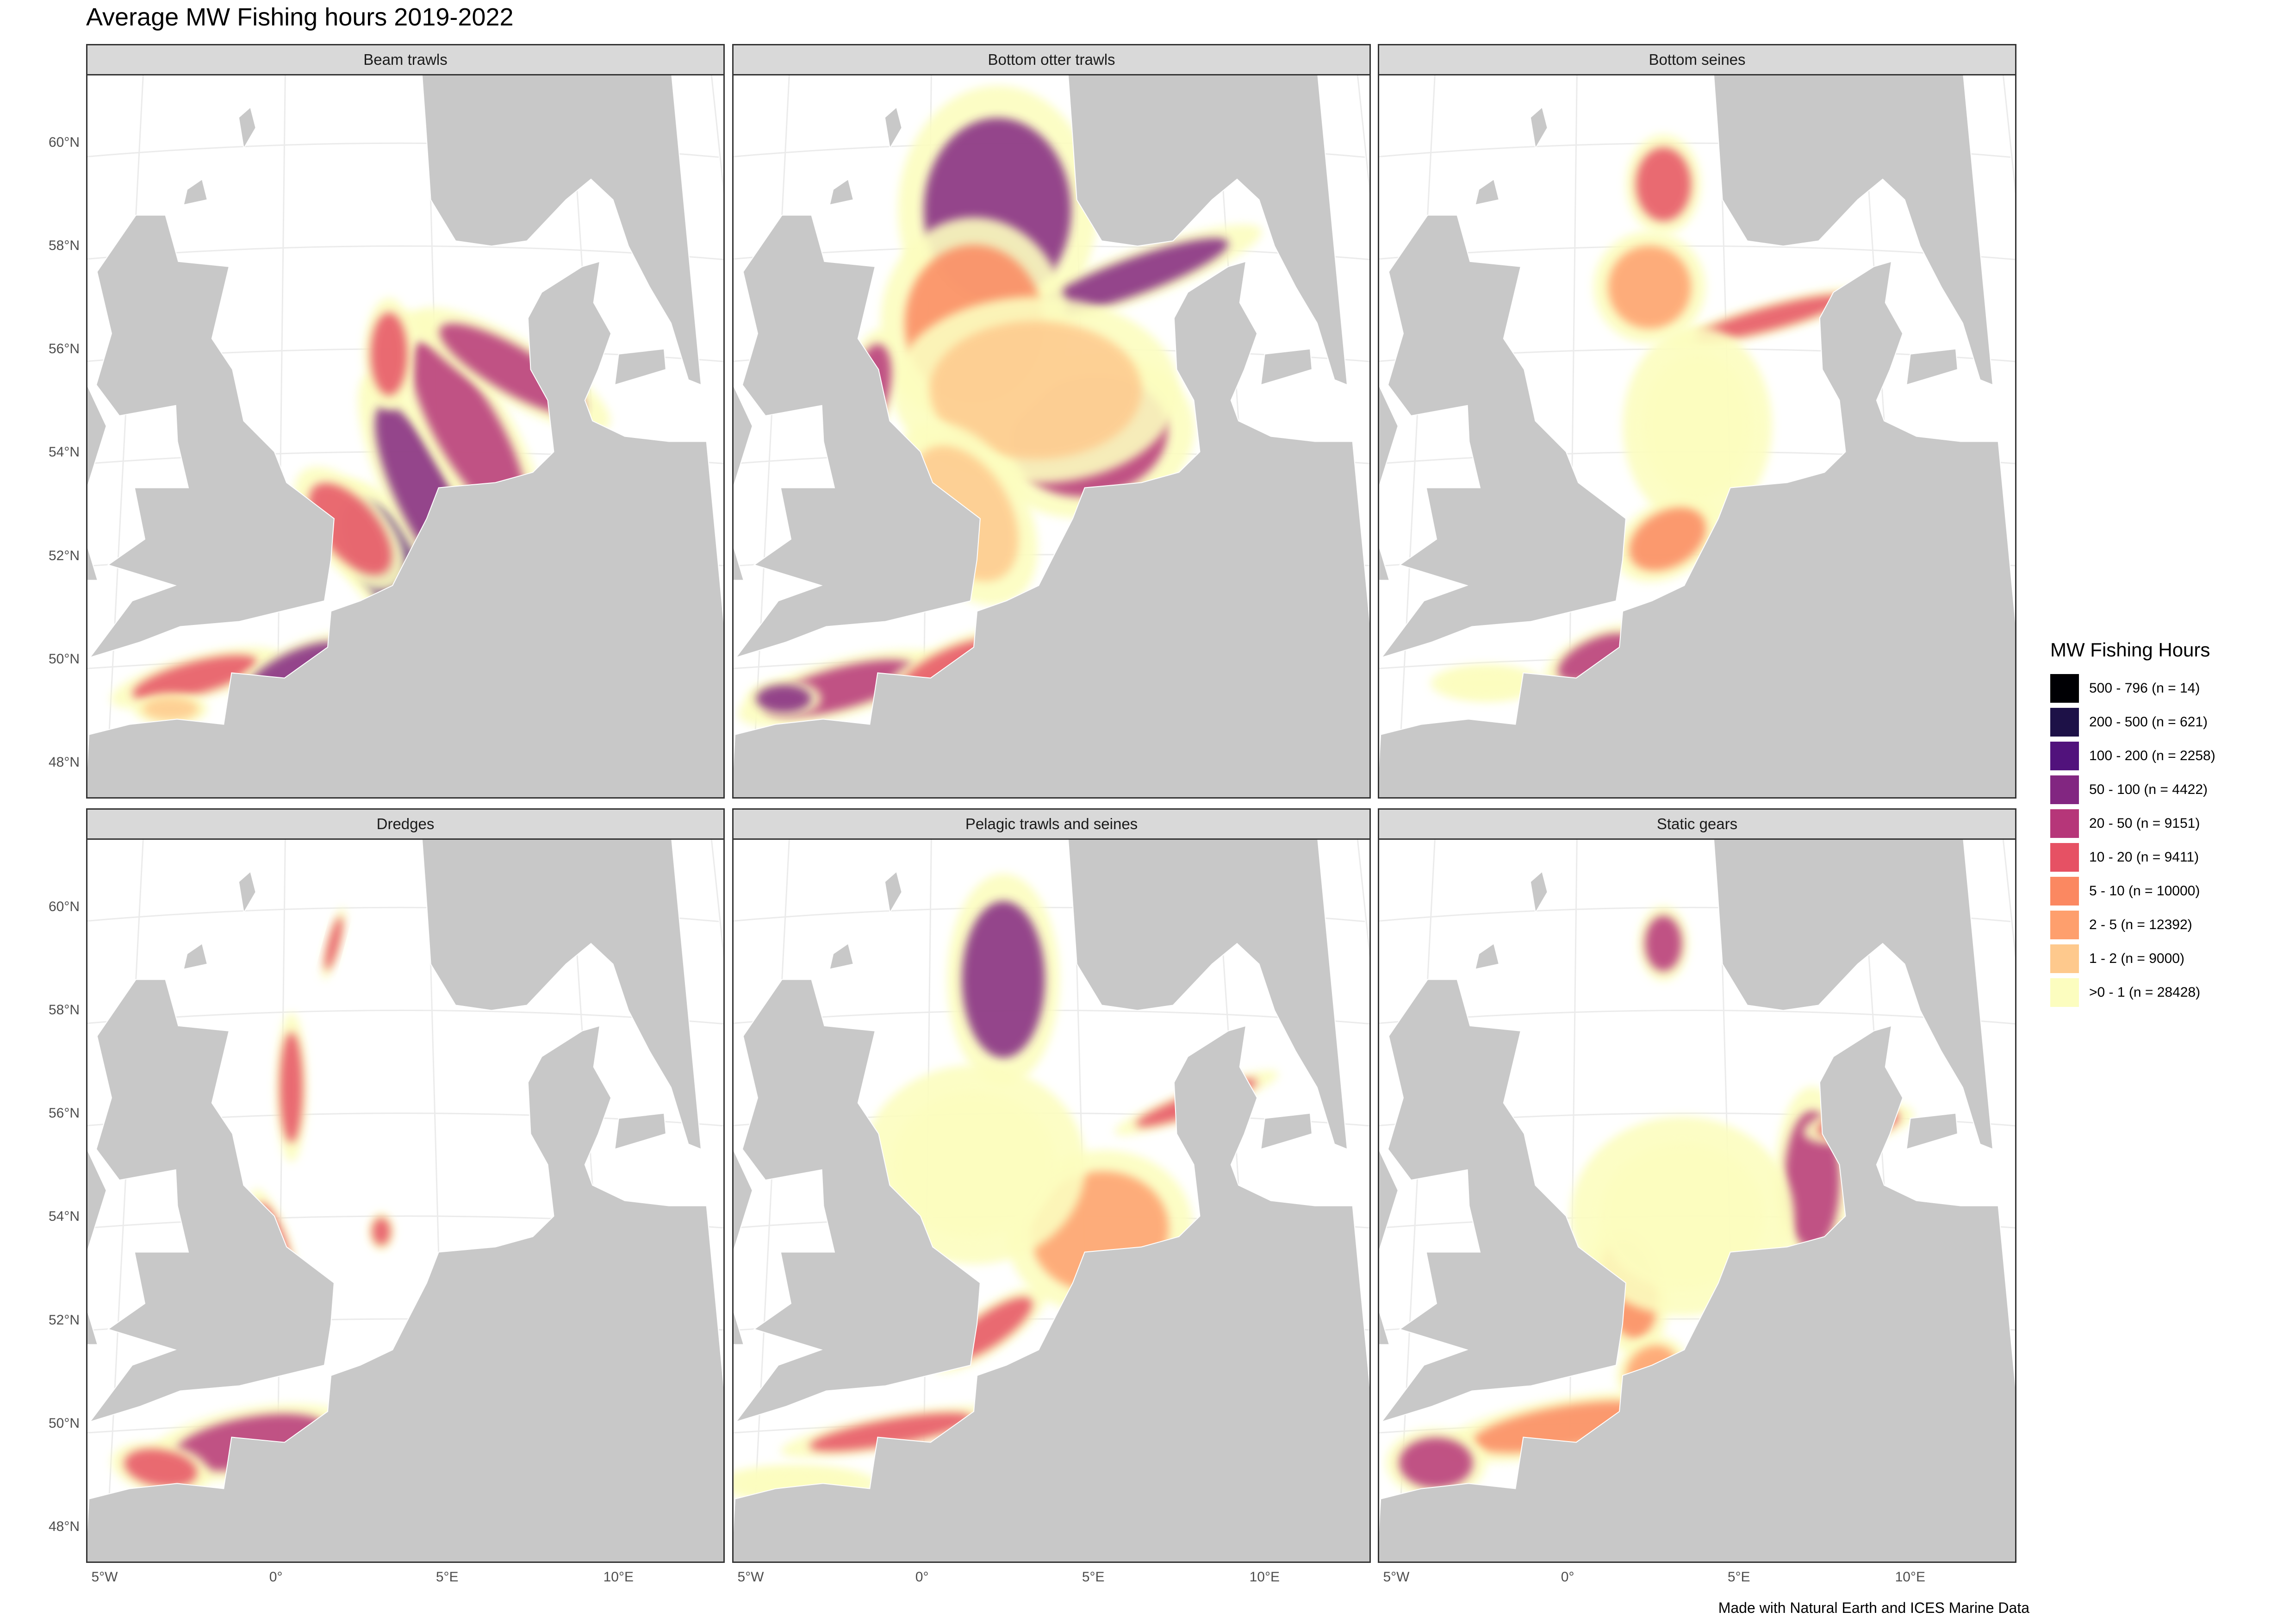 Image resolution: width=2296 pixels, height=1624 pixels. I want to click on figure-title: Average MW Fishing hours 2019-2022, so click(300, 17).